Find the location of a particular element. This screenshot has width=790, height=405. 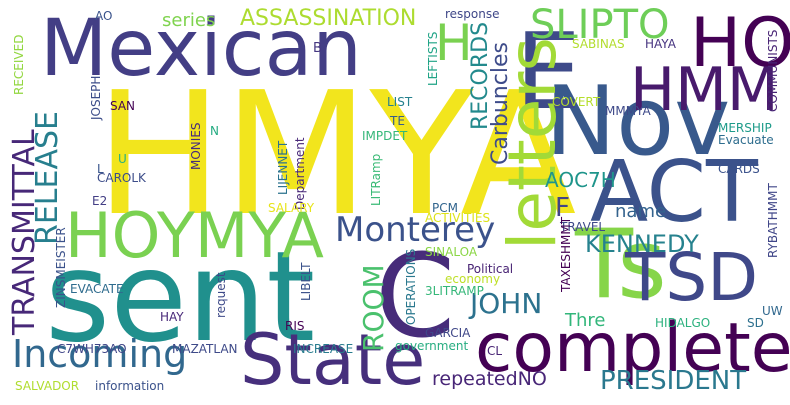

word-libelt: LIBELT is located at coordinates (306, 281).